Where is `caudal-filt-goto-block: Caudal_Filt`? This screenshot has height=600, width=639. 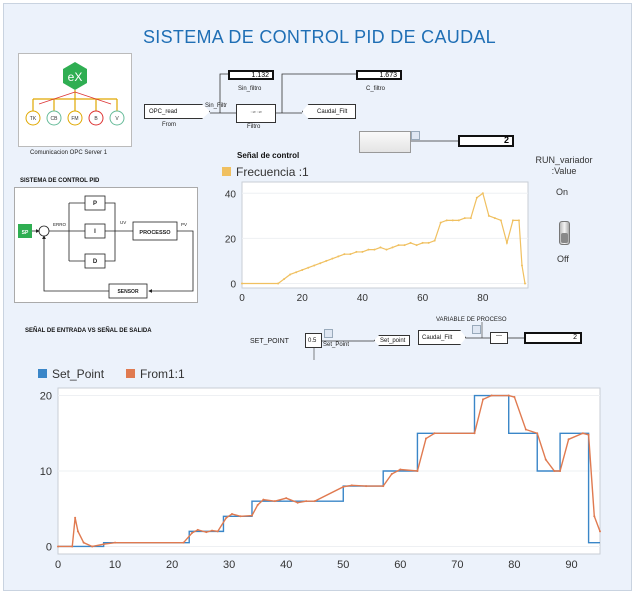
caudal-filt-goto-block: Caudal_Filt is located at coordinates (329, 111).